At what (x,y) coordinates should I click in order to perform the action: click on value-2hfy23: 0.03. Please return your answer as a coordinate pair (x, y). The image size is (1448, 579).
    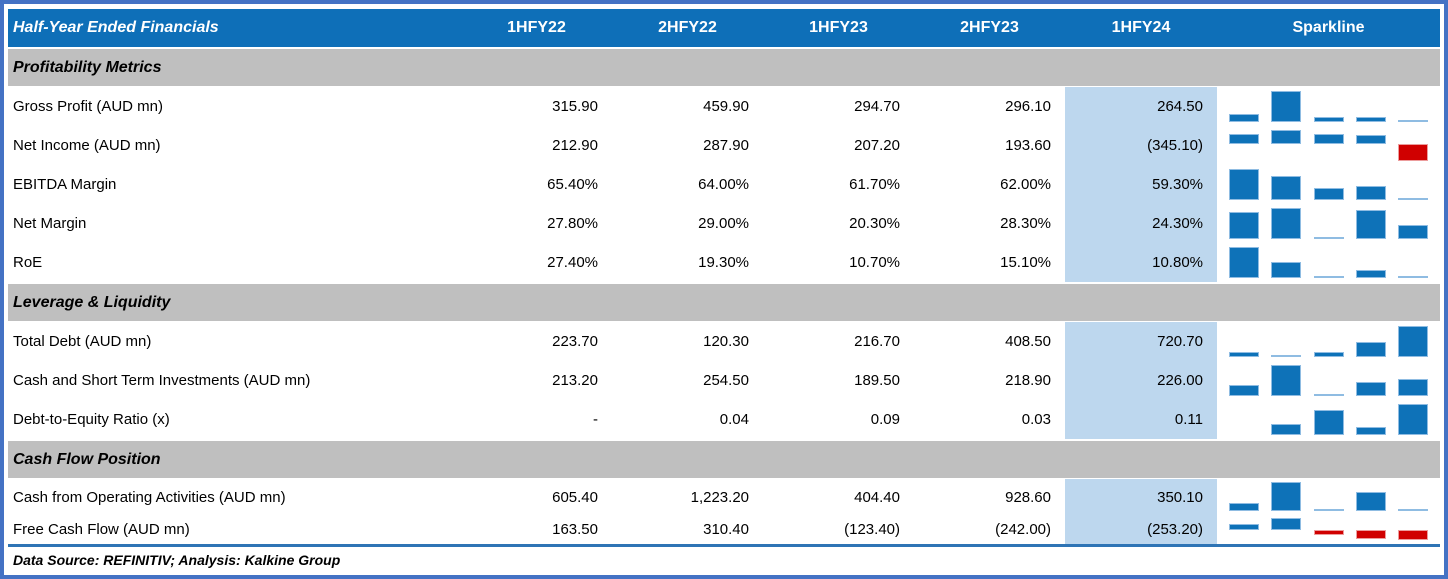
    Looking at the image, I should click on (1036, 419).